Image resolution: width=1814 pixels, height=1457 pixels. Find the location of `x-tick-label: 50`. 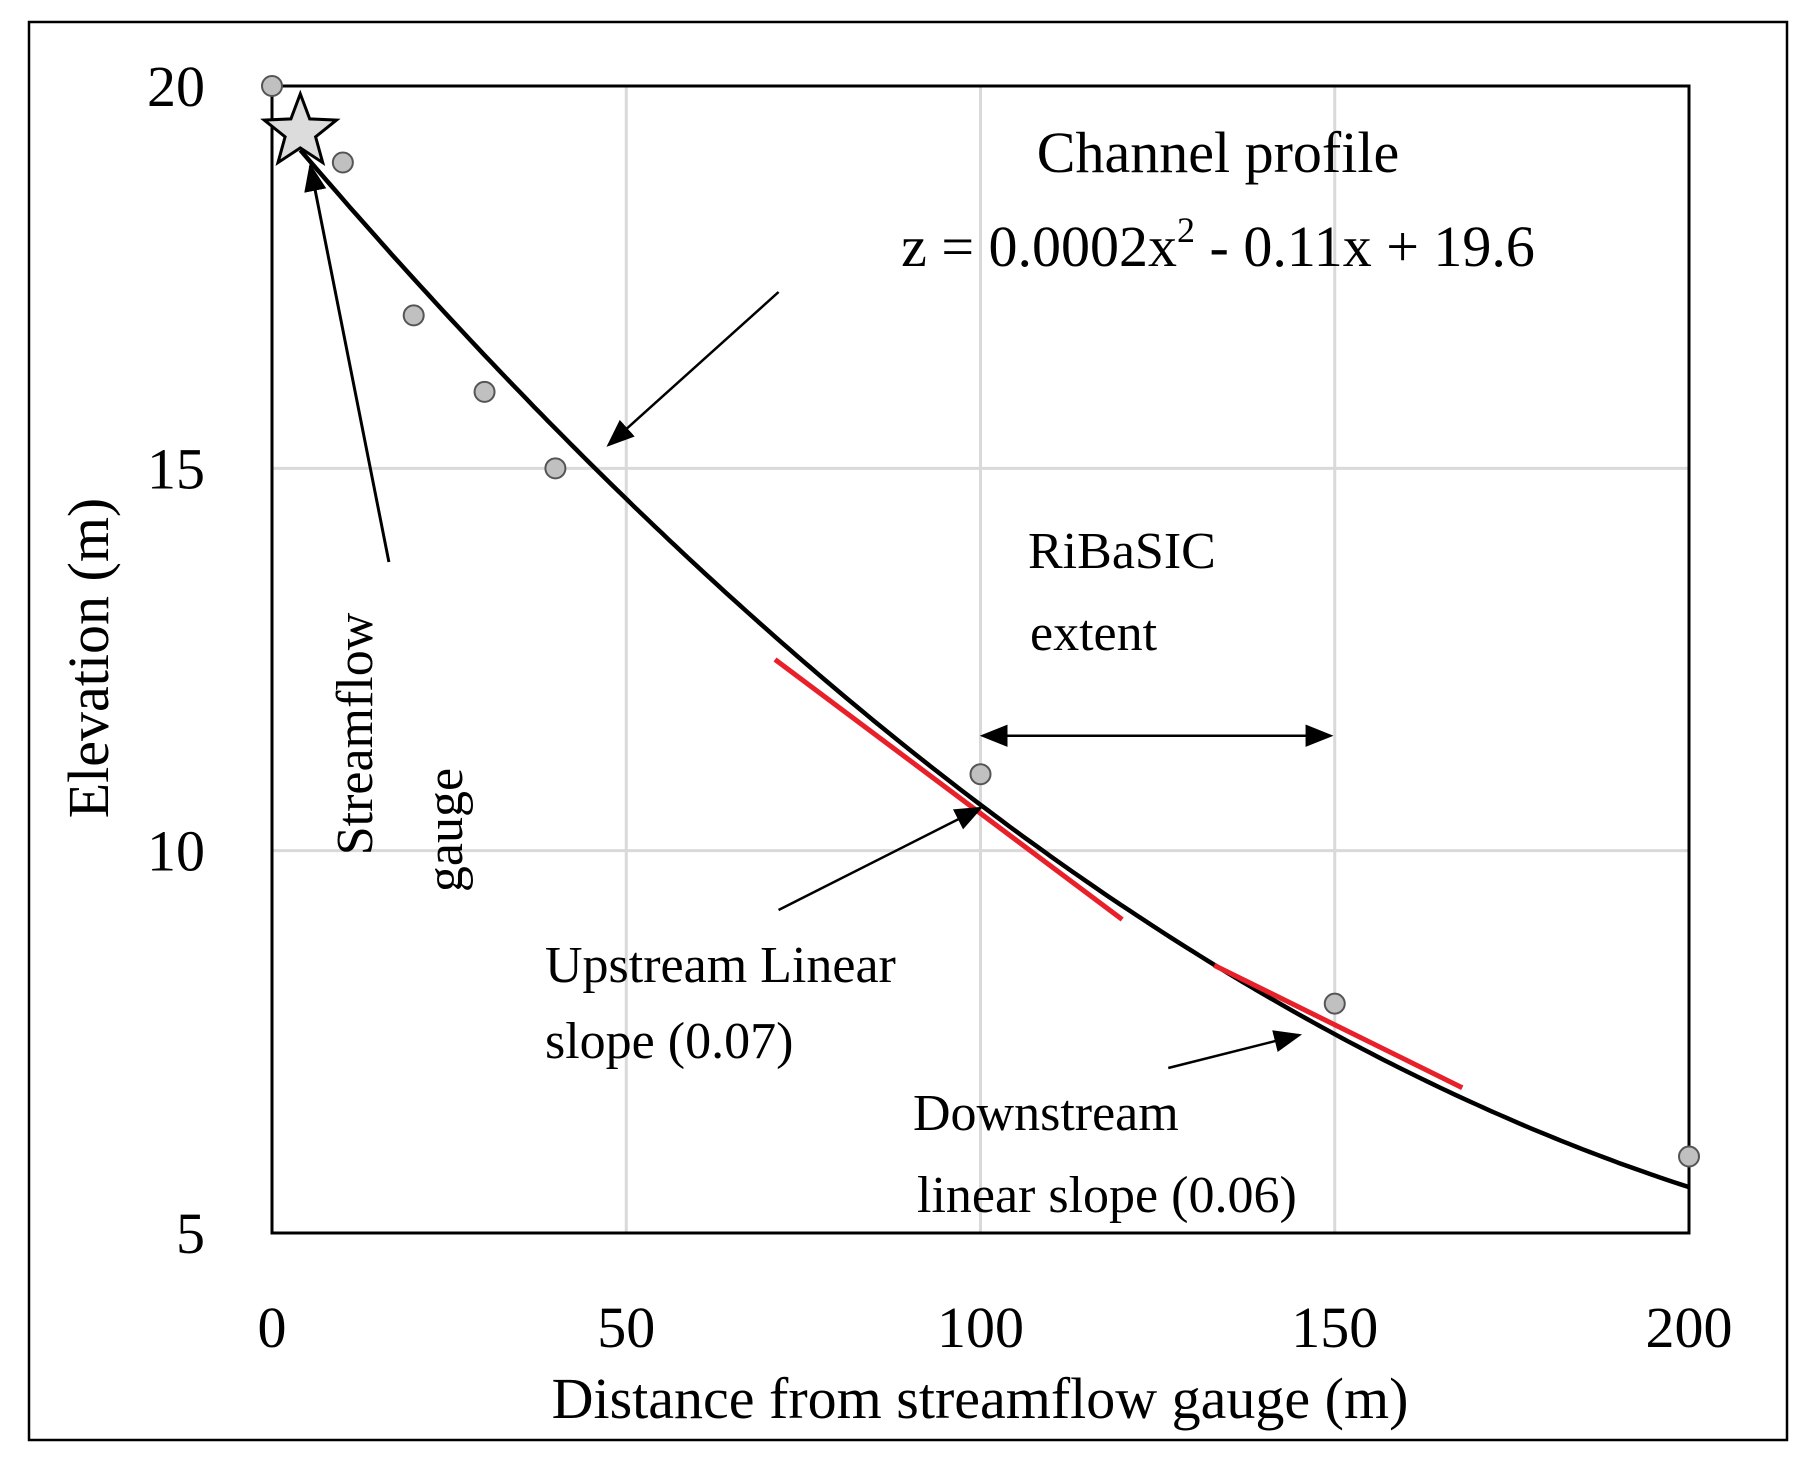

x-tick-label: 50 is located at coordinates (626, 1327).